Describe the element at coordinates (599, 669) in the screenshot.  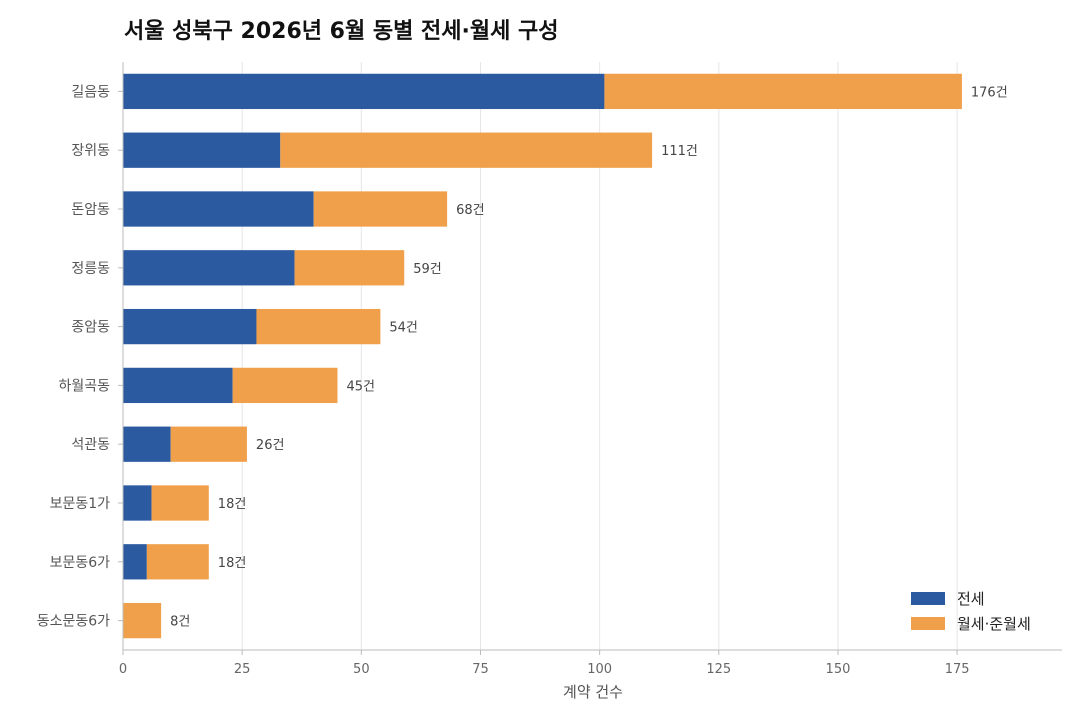
I see `x-tick-label: 100` at that location.